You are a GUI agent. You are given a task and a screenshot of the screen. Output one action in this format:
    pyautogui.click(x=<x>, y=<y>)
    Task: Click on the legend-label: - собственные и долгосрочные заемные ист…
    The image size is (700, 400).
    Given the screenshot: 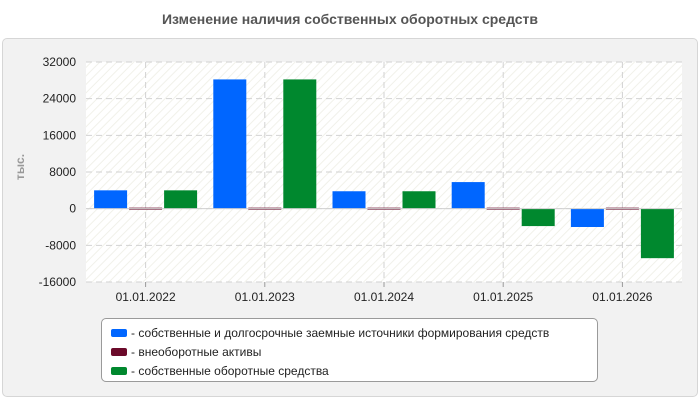 What is the action you would take?
    pyautogui.click(x=340, y=332)
    